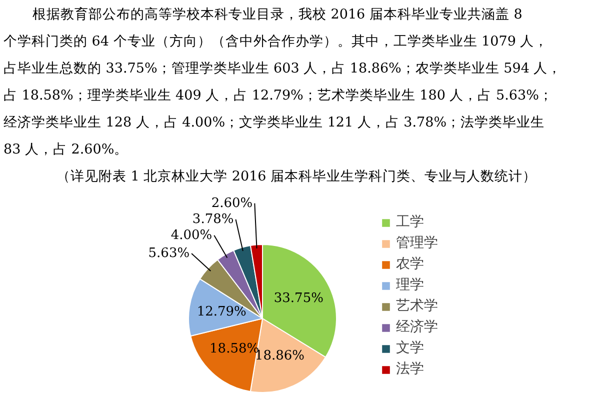 This screenshot has height=400, width=592. Describe the element at coordinates (274, 122) in the screenshot. I see `text: 经济学类毕业生 128 人，占 4.00%；文学类毕业生 121 人，占 3.78%；法学类毕业生` at that location.